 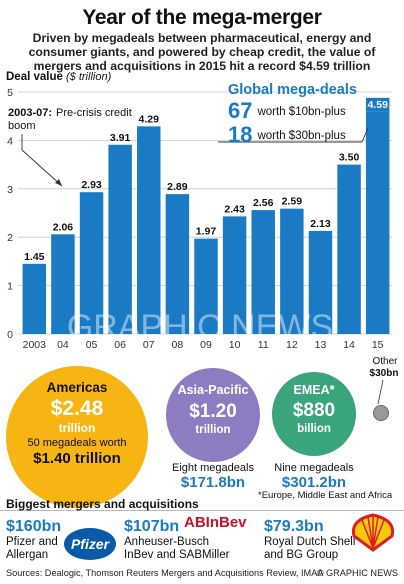 I want to click on abinbev-logo: ABInBev, so click(x=215, y=522).